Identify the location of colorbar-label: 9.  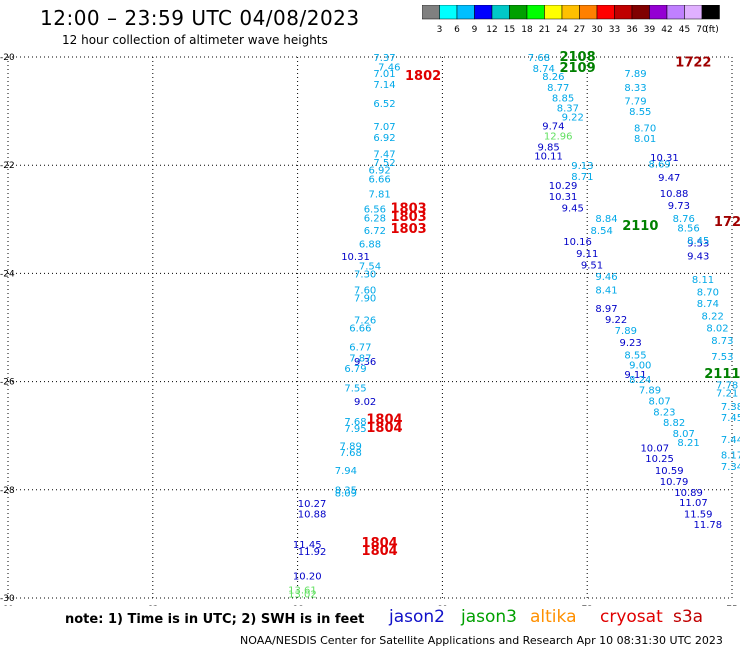
(475, 30).